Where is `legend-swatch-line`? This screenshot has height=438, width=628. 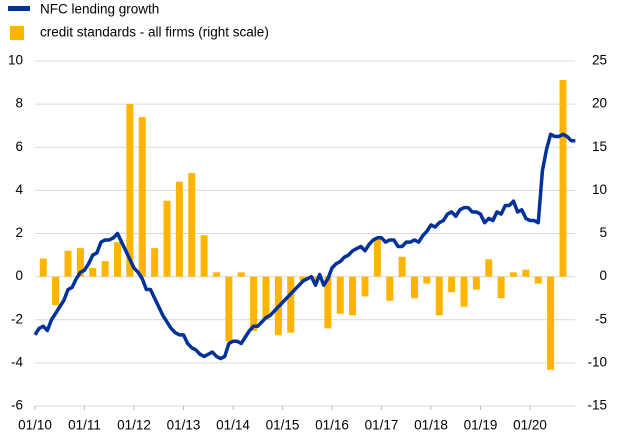 legend-swatch-line is located at coordinates (19, 8).